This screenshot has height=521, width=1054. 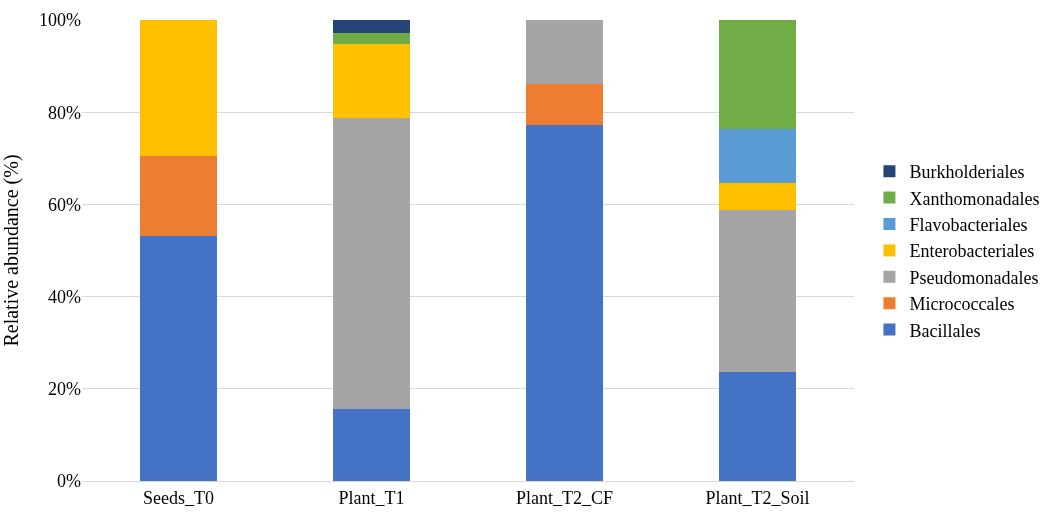 I want to click on legend-label: Flavobacteriales, so click(x=968, y=225).